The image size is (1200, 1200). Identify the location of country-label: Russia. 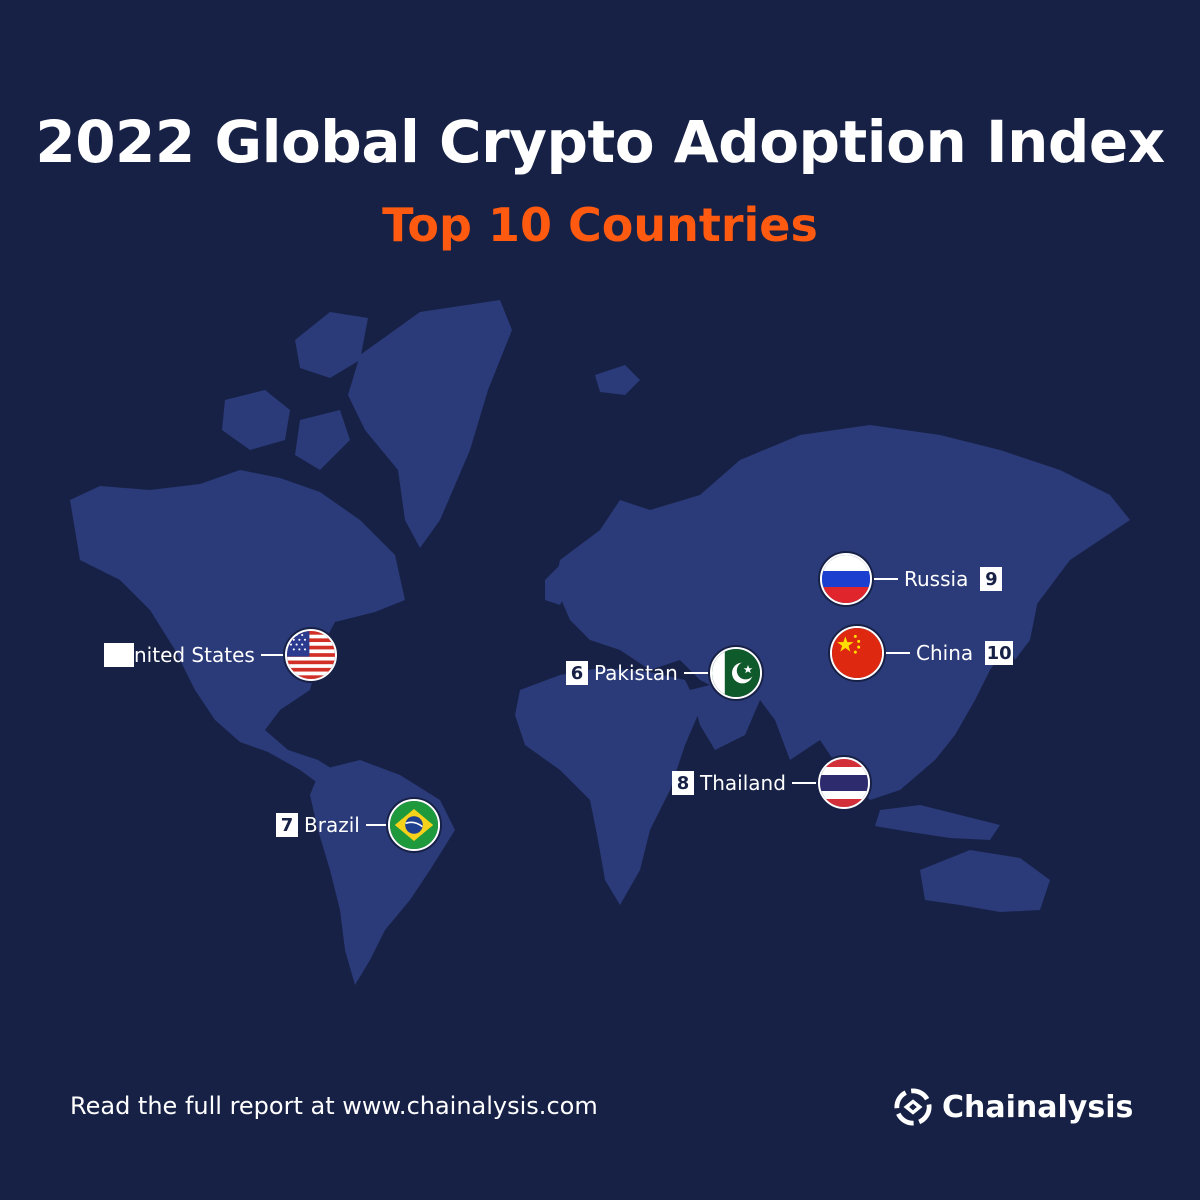
(936, 579).